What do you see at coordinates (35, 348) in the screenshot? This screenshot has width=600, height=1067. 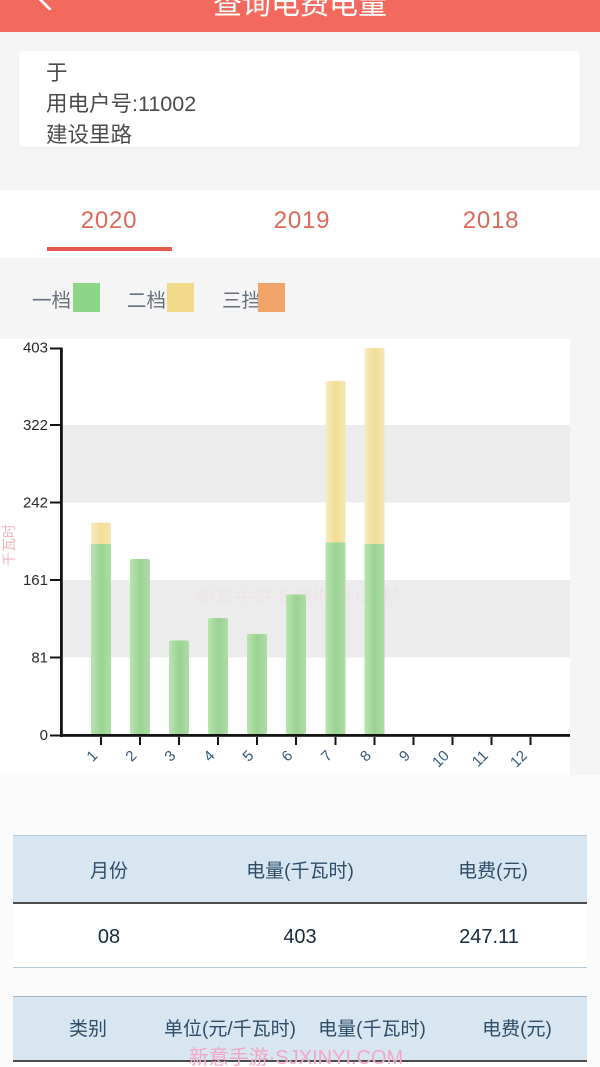 I see `svg-text: 403` at bounding box center [35, 348].